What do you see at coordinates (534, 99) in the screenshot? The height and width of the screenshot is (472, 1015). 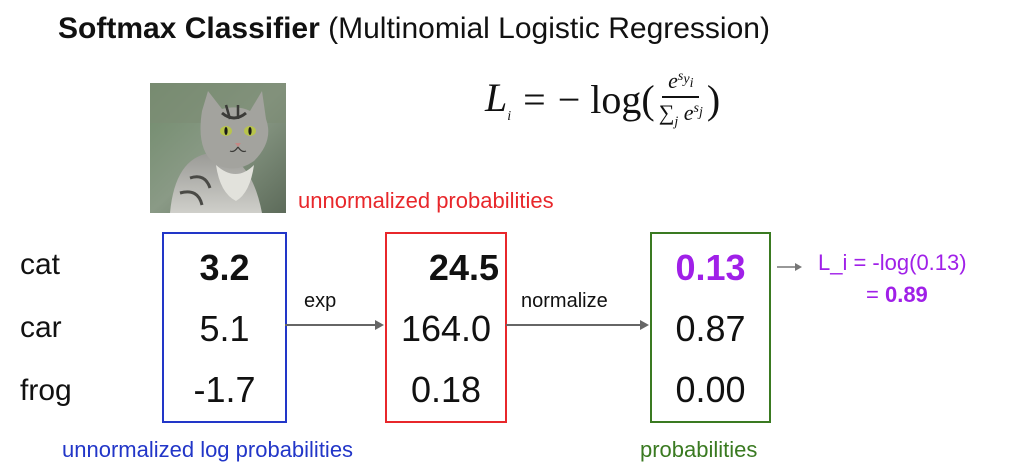 I see `formula-eq: =` at bounding box center [534, 99].